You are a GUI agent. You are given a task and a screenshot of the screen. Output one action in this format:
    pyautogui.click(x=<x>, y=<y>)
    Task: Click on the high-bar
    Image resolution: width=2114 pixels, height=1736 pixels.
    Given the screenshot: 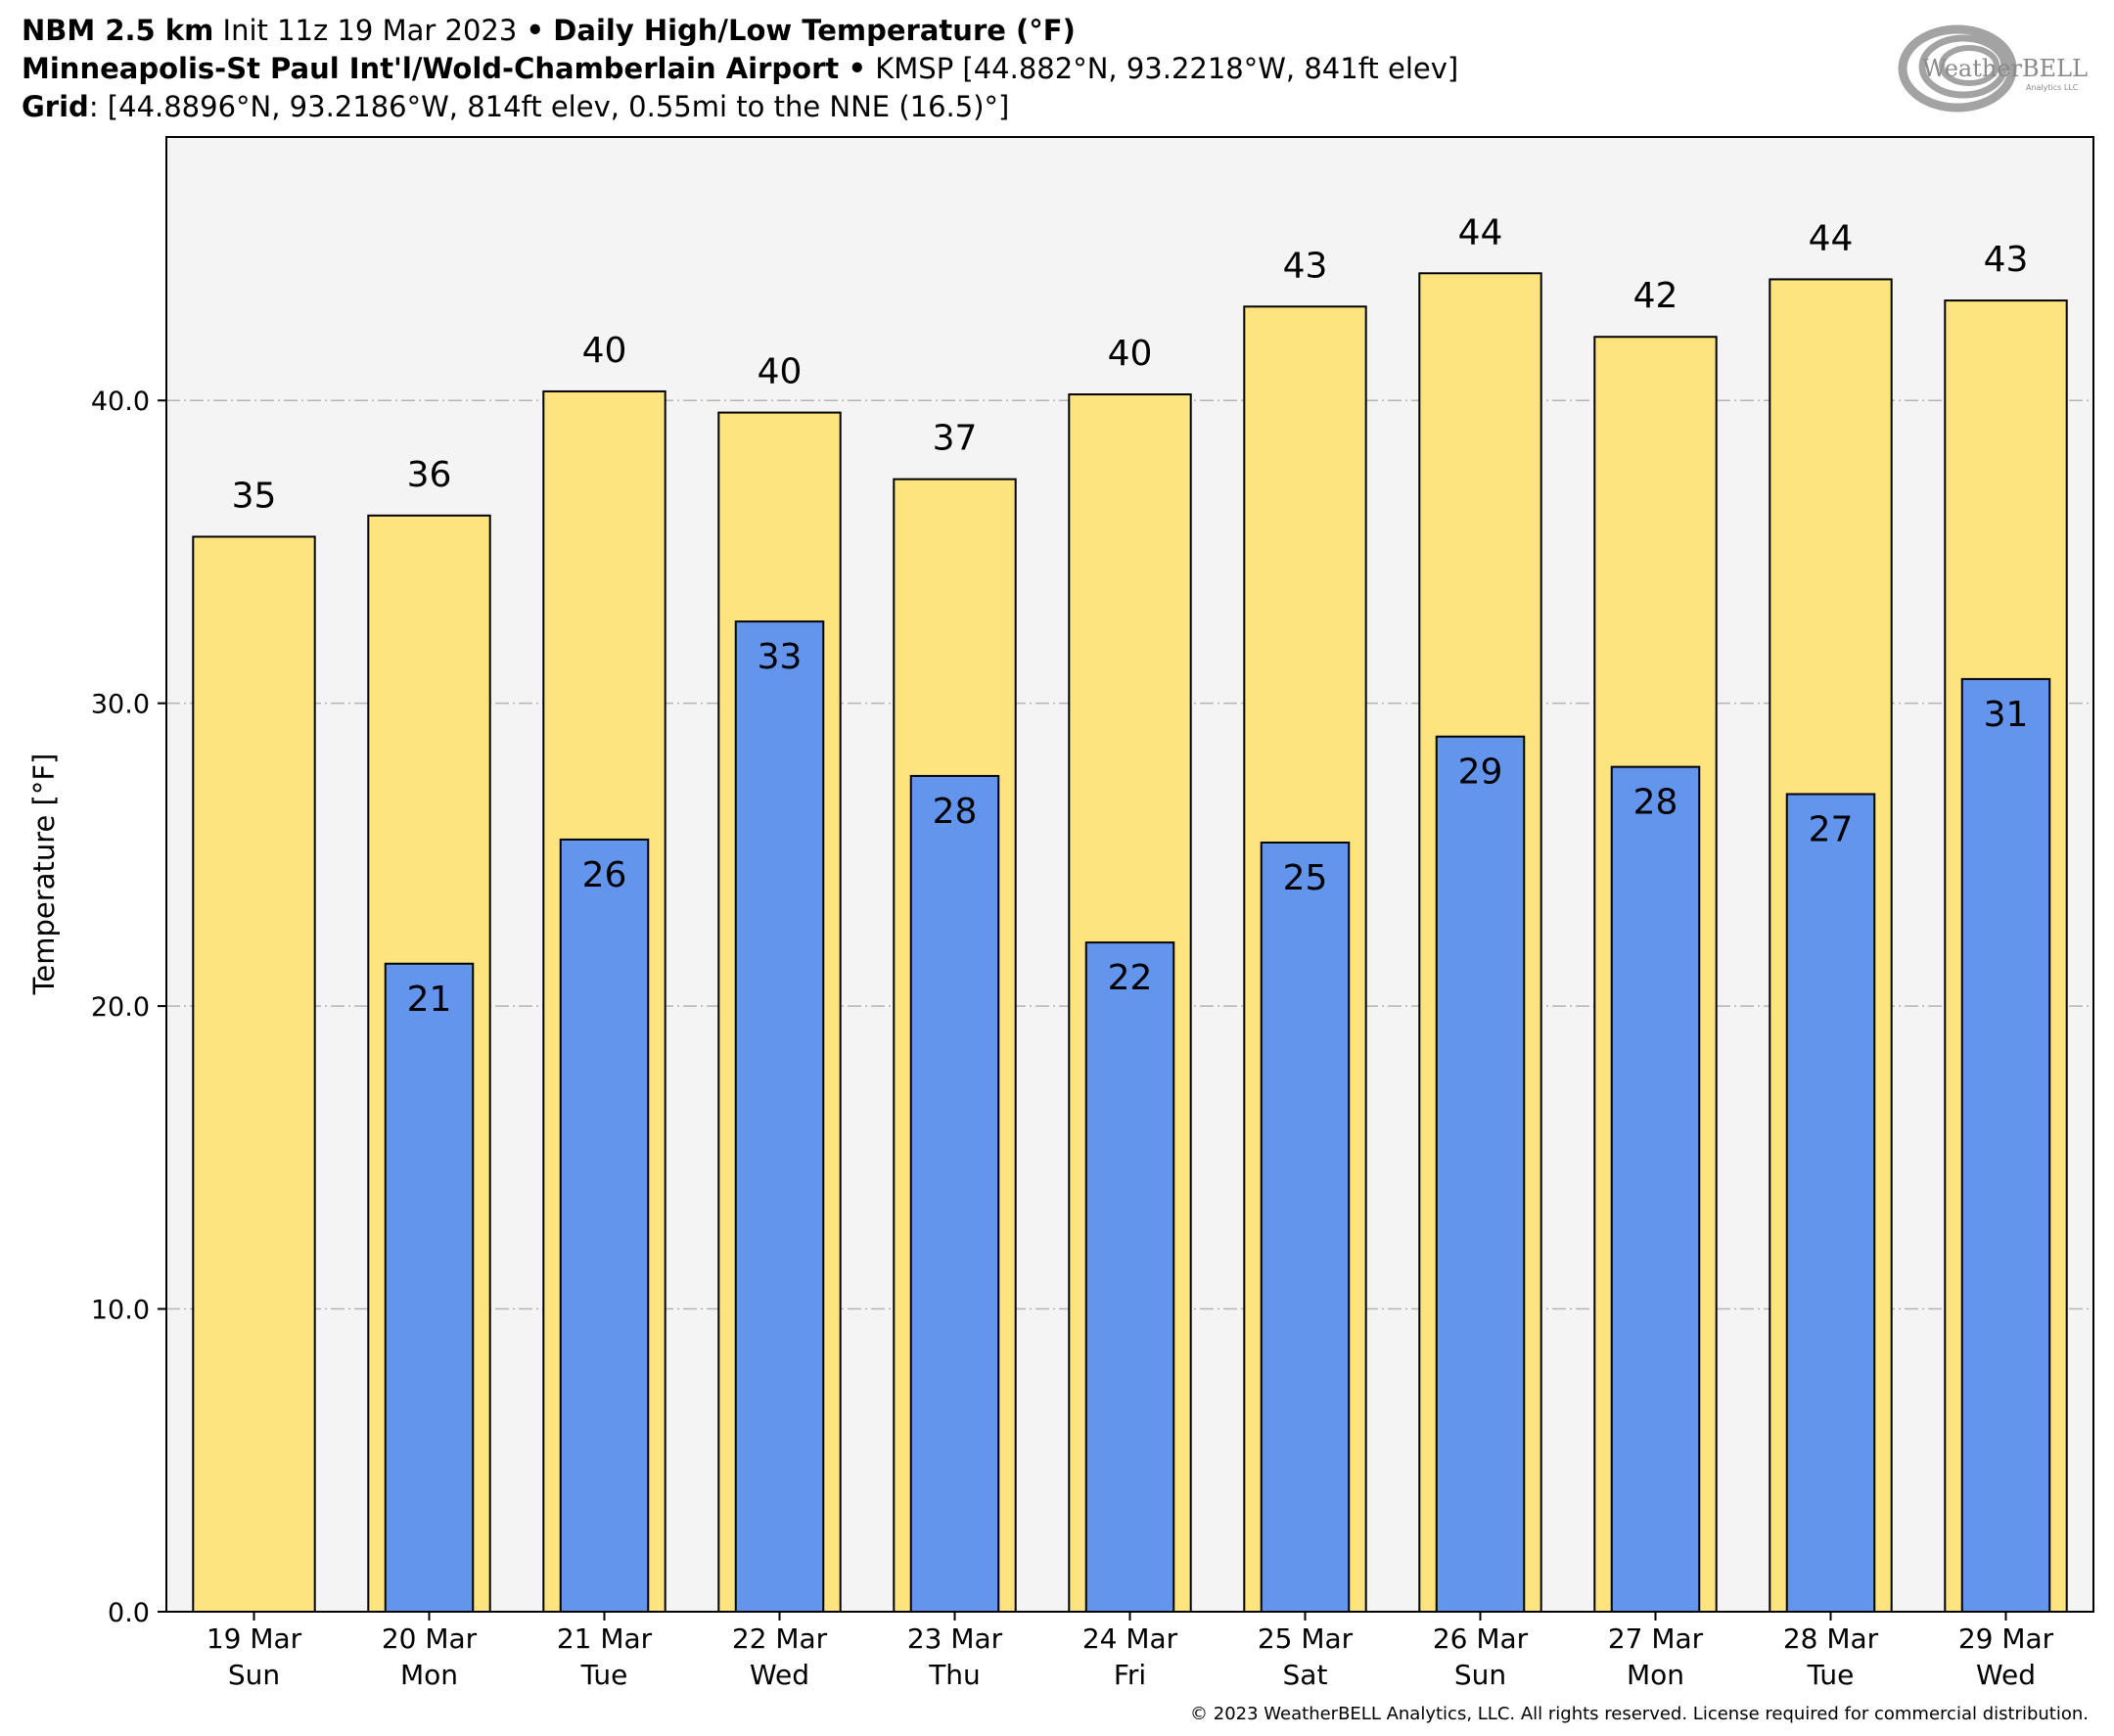 What is the action you would take?
    pyautogui.click(x=254, y=1074)
    